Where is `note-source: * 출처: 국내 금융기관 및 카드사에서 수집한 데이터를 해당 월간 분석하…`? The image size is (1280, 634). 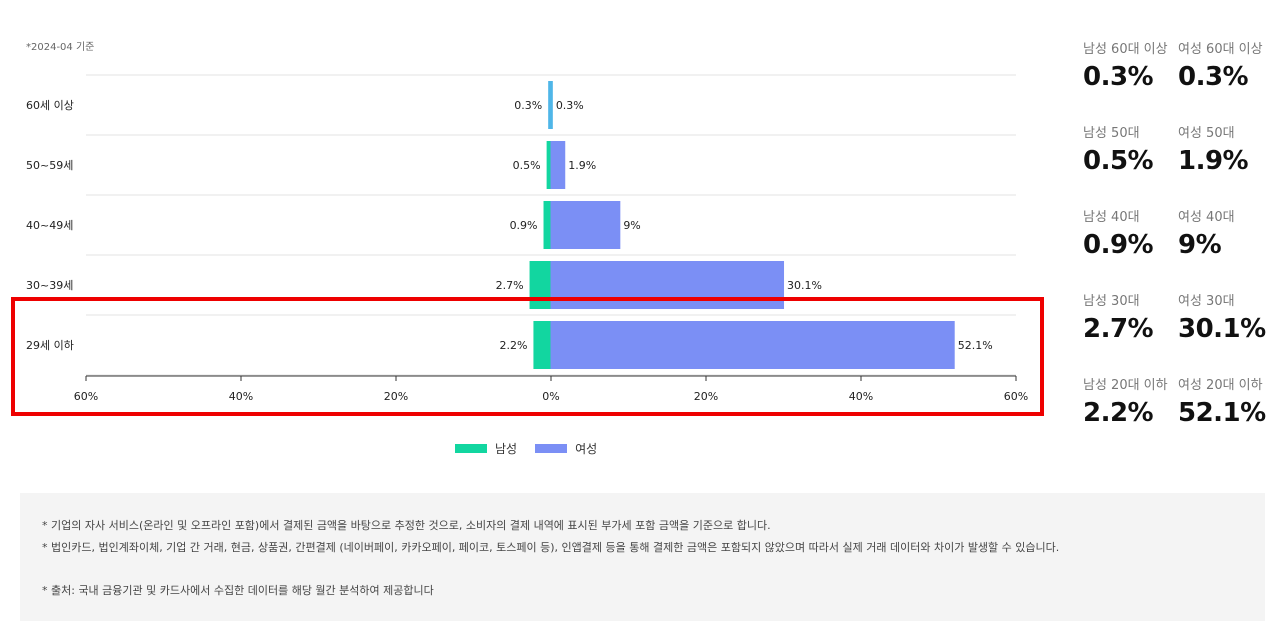
note-source: * 출처: 국내 금융기관 및 카드사에서 수집한 데이터를 해당 월간 분석하… is located at coordinates (238, 590).